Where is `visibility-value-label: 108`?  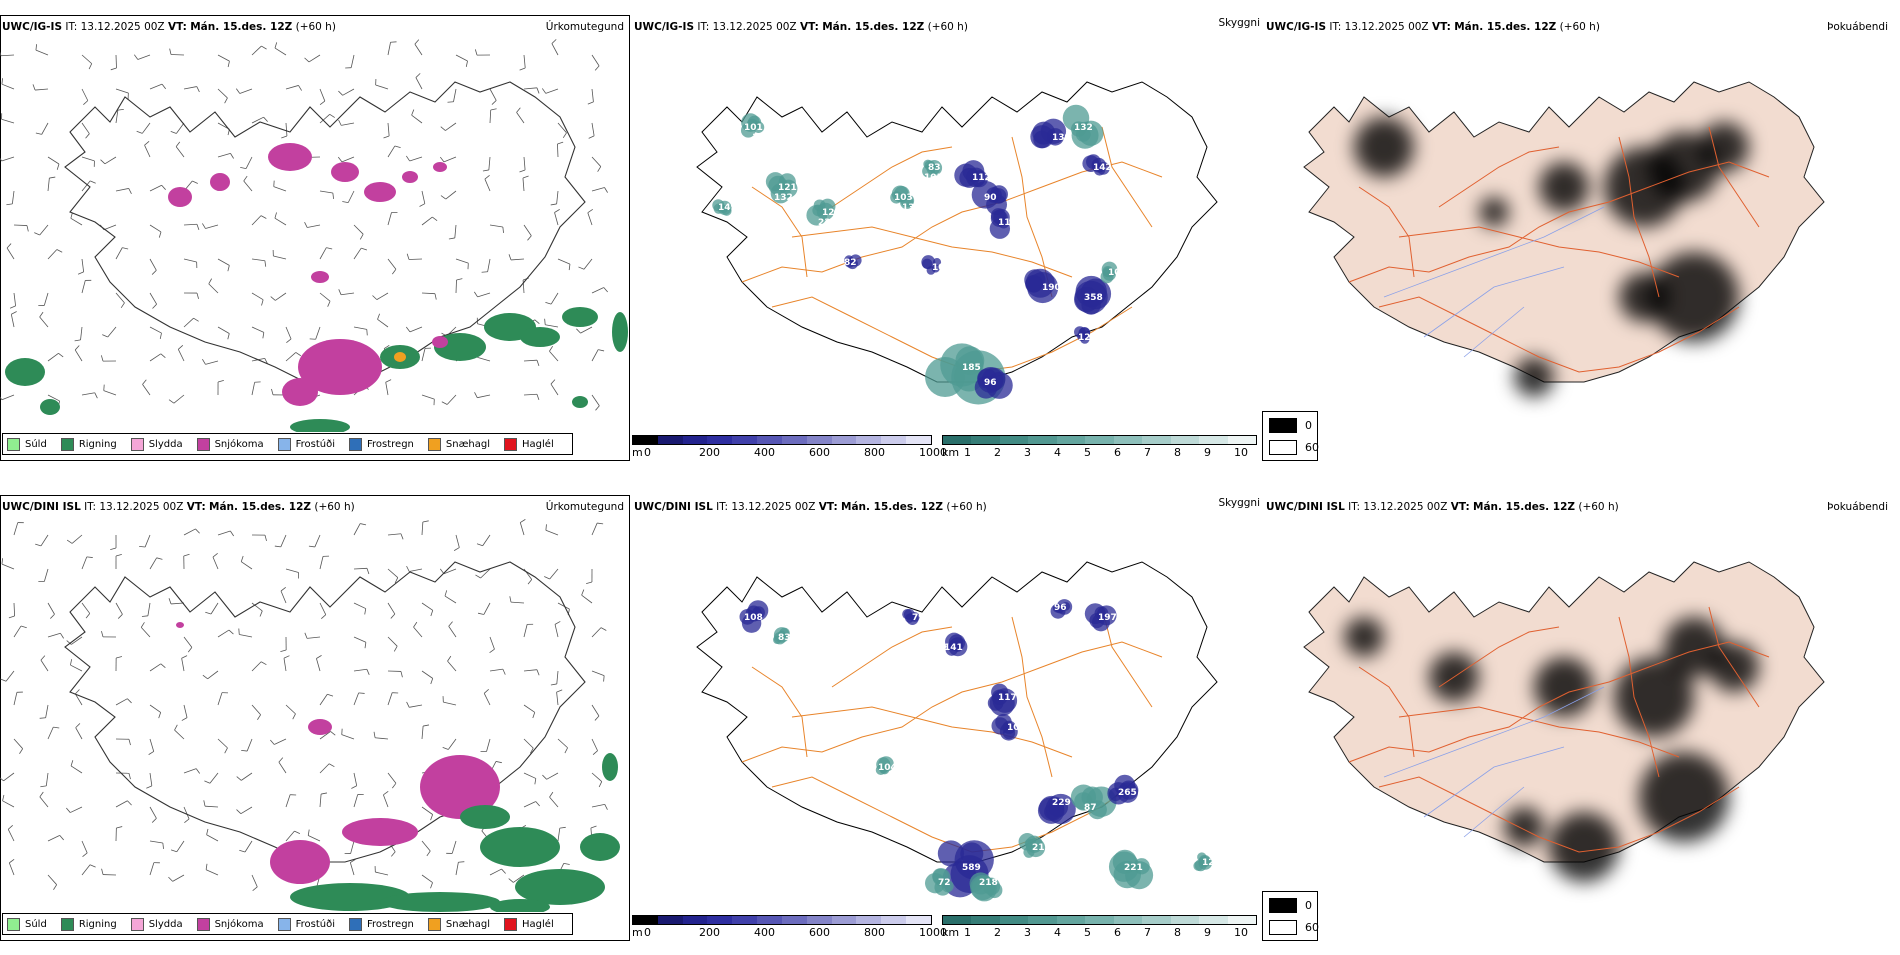
visibility-value-label: 108 is located at coordinates (1117, 273).